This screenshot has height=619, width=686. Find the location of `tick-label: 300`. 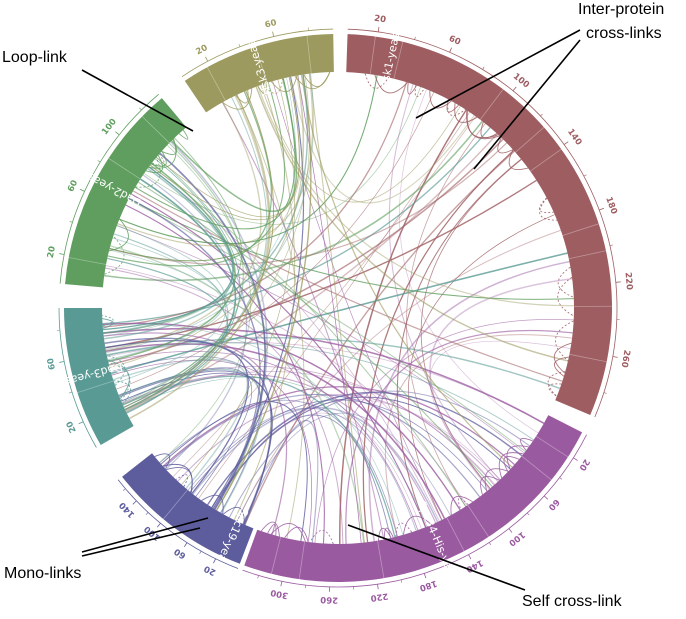

tick-label: 300 is located at coordinates (279, 593).